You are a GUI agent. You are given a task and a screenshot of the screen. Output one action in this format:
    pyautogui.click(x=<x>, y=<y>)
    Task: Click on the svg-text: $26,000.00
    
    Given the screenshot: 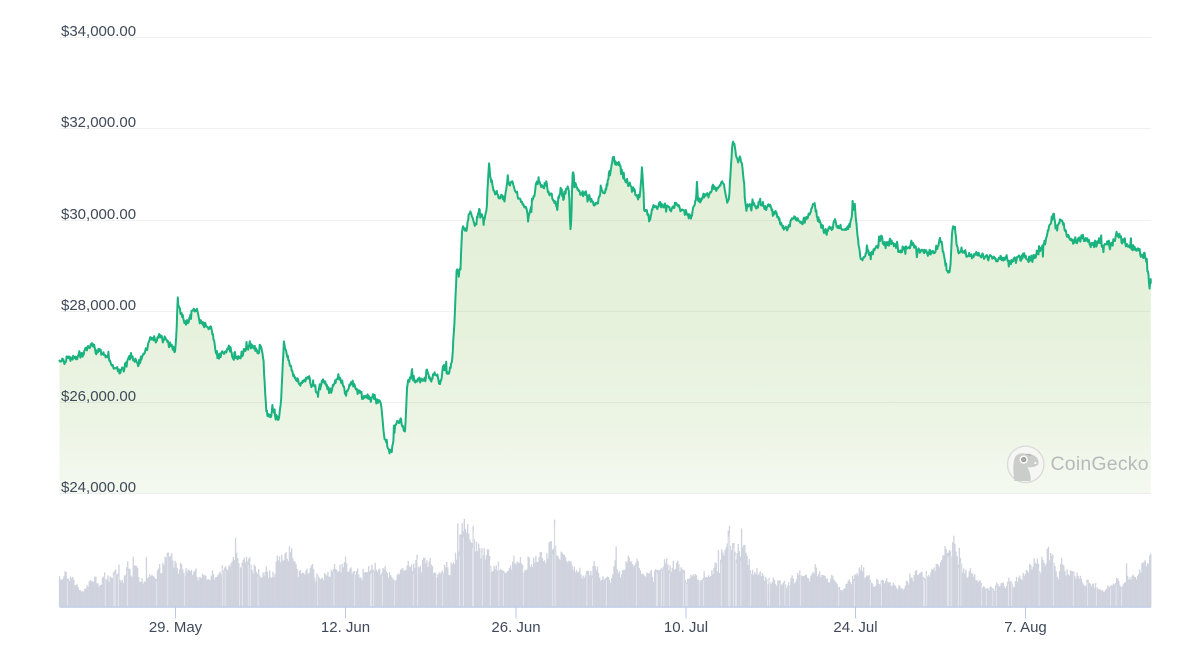 What is the action you would take?
    pyautogui.click(x=98, y=396)
    